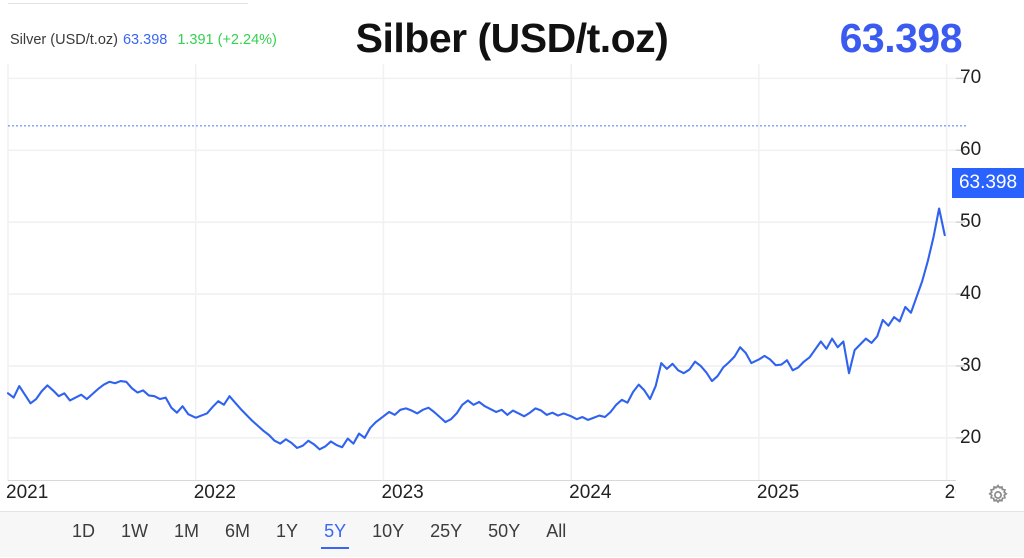  What do you see at coordinates (778, 492) in the screenshot?
I see `x-axis-tick-label: 2025` at bounding box center [778, 492].